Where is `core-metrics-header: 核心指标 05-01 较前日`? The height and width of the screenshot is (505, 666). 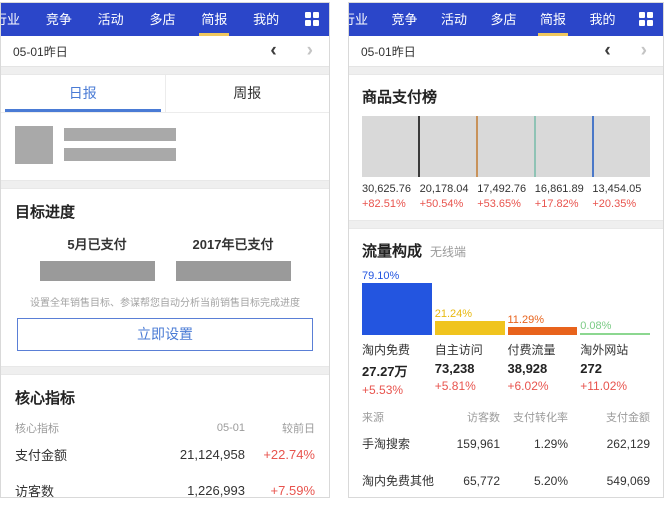 core-metrics-header: 核心指标 05-01 较前日 is located at coordinates (165, 428).